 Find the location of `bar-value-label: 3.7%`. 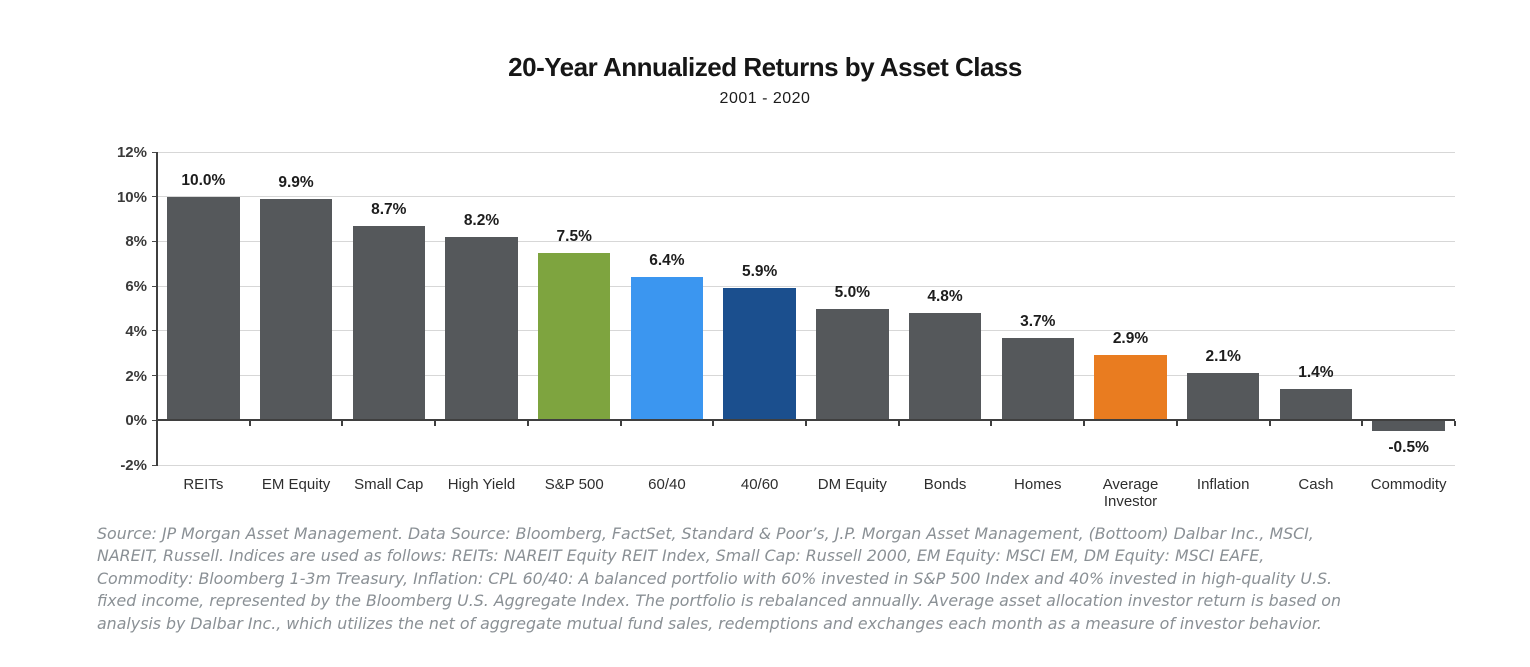

bar-value-label: 3.7% is located at coordinates (1038, 321).